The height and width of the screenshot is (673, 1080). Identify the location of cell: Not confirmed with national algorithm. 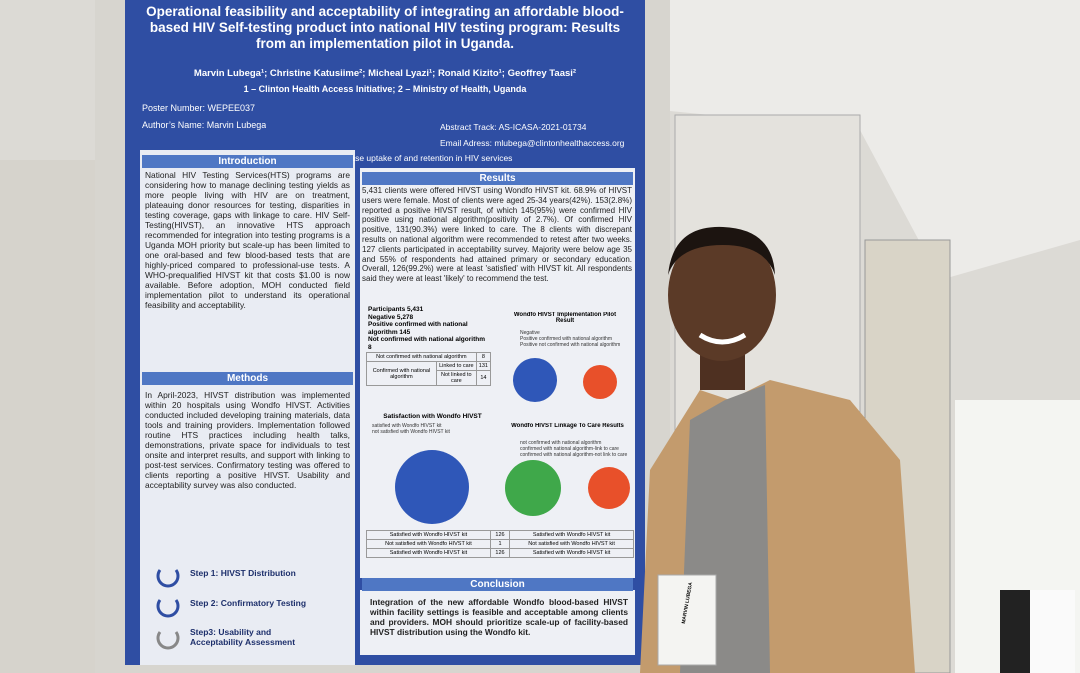
(421, 357).